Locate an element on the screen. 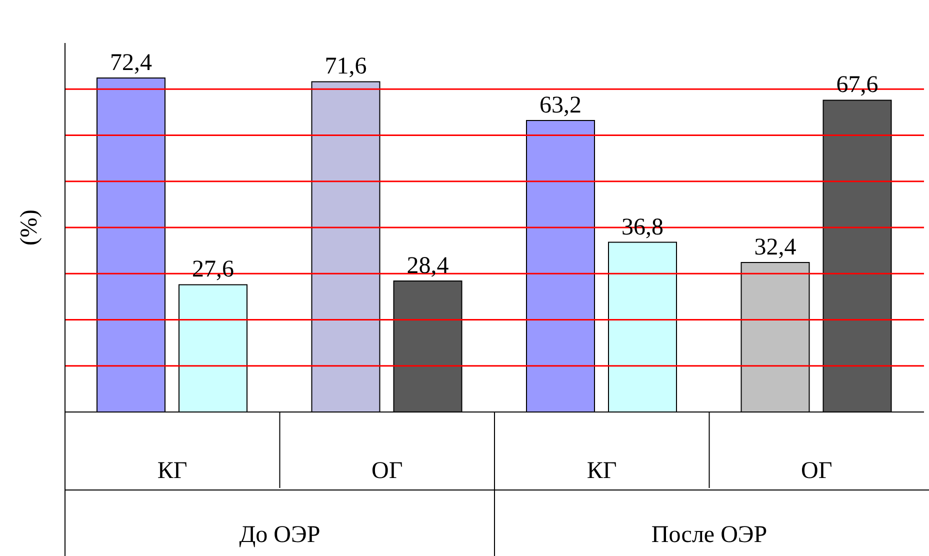  data-label: 28,4 is located at coordinates (427, 266).